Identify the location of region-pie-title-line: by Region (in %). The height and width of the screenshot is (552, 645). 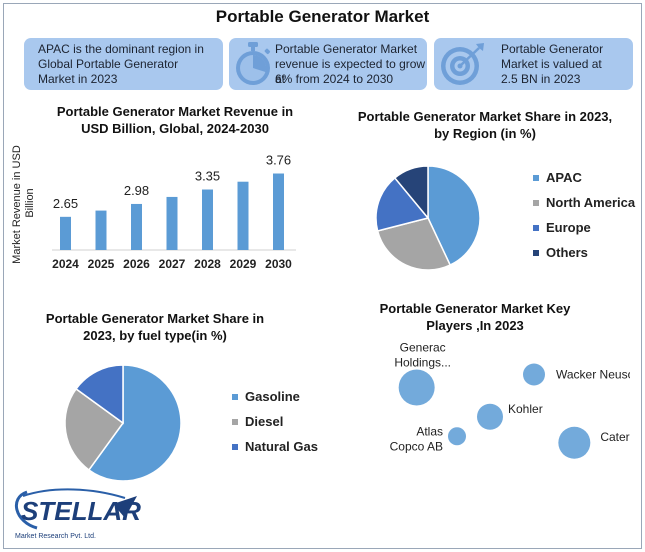
(485, 133).